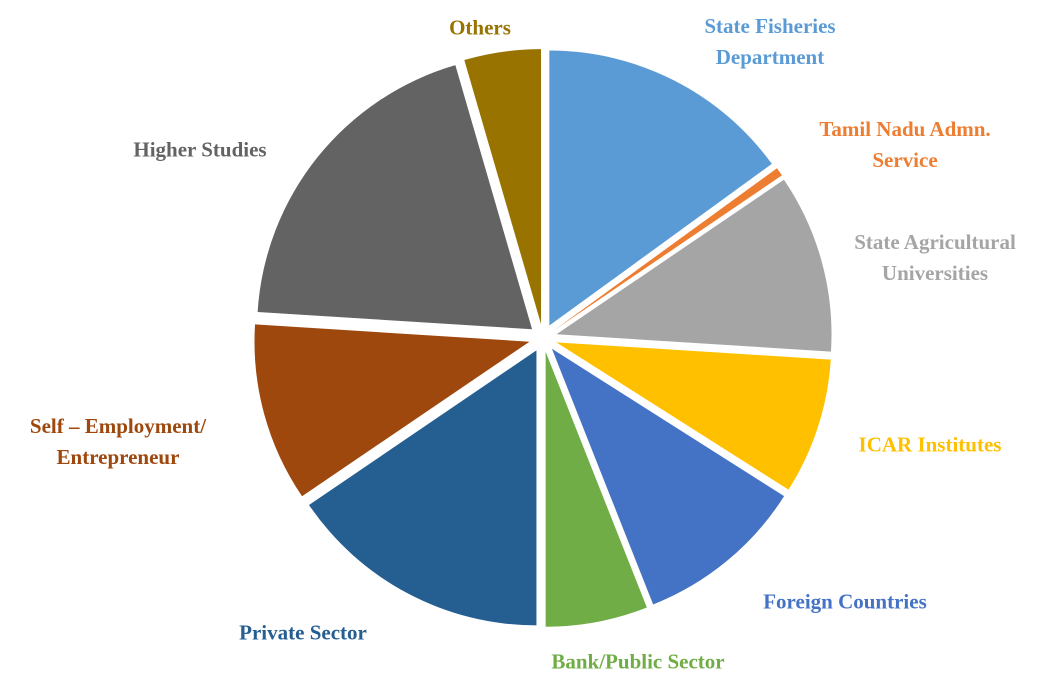  What do you see at coordinates (905, 144) in the screenshot?
I see `slice-label: Tamil Nadu Admn. Service` at bounding box center [905, 144].